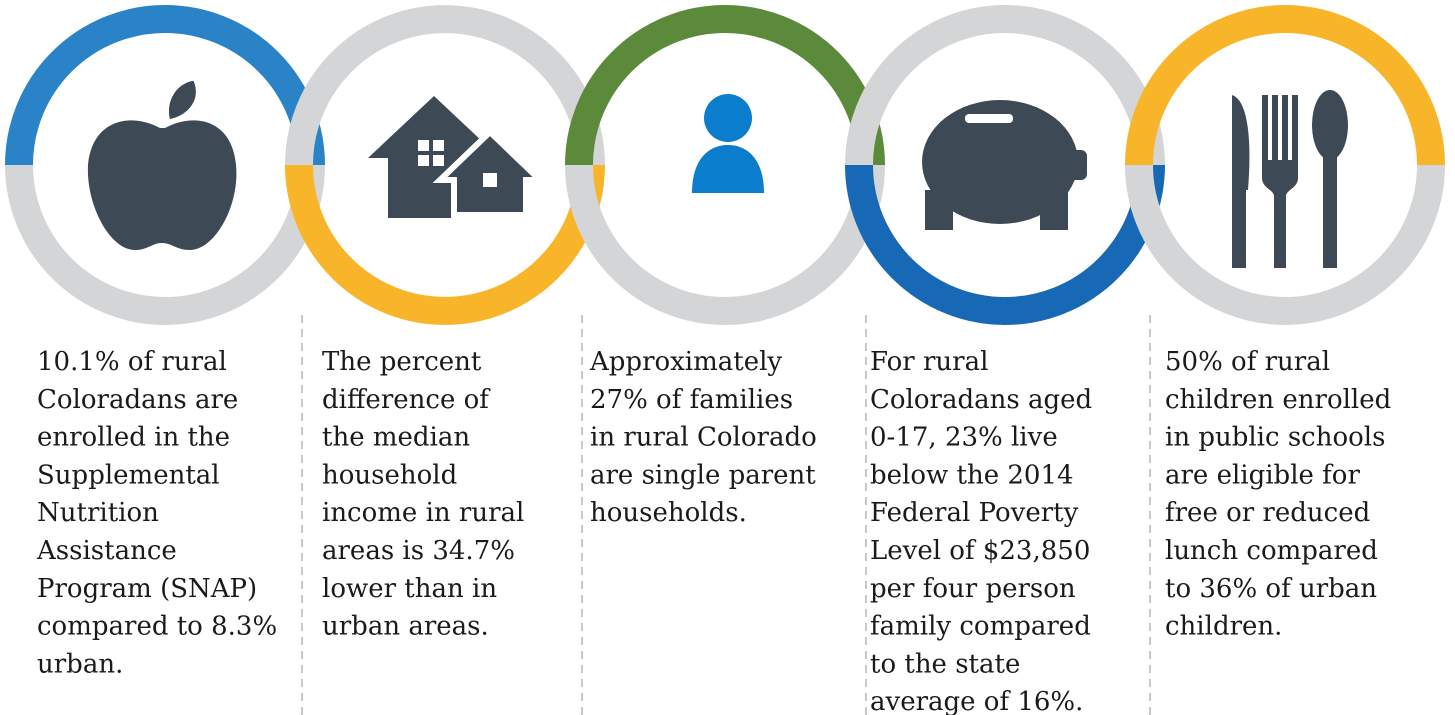  I want to click on caption-line: Coloradans aged, so click(981, 400).